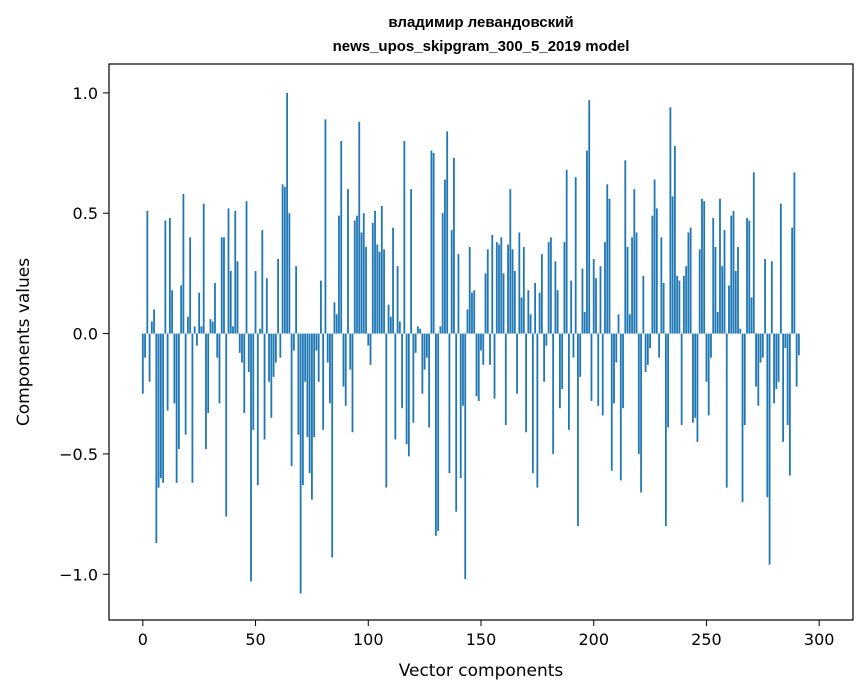  I want to click on chart-subtitle: news_upos_skipgram_300_5_2019 model, so click(481, 46).